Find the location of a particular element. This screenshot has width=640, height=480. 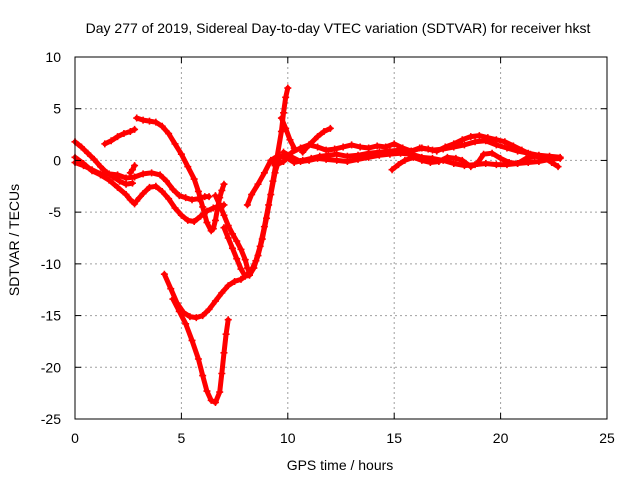

y-tick-label: -20 is located at coordinates (51, 367).